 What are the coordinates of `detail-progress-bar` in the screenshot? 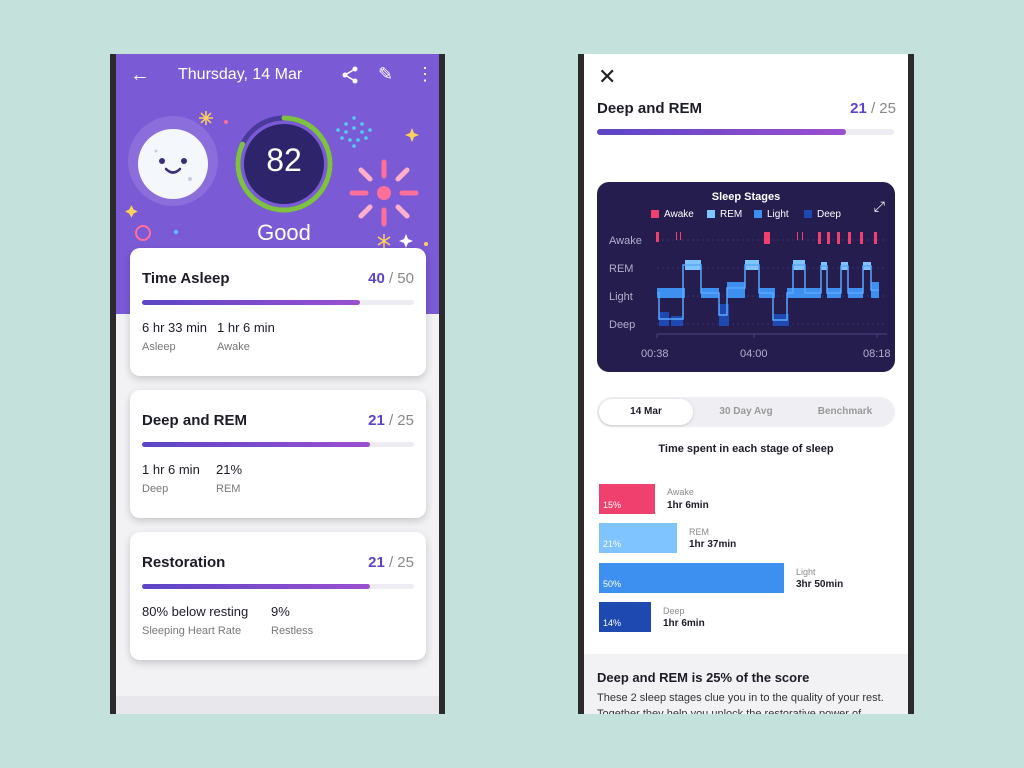 It's located at (745, 132).